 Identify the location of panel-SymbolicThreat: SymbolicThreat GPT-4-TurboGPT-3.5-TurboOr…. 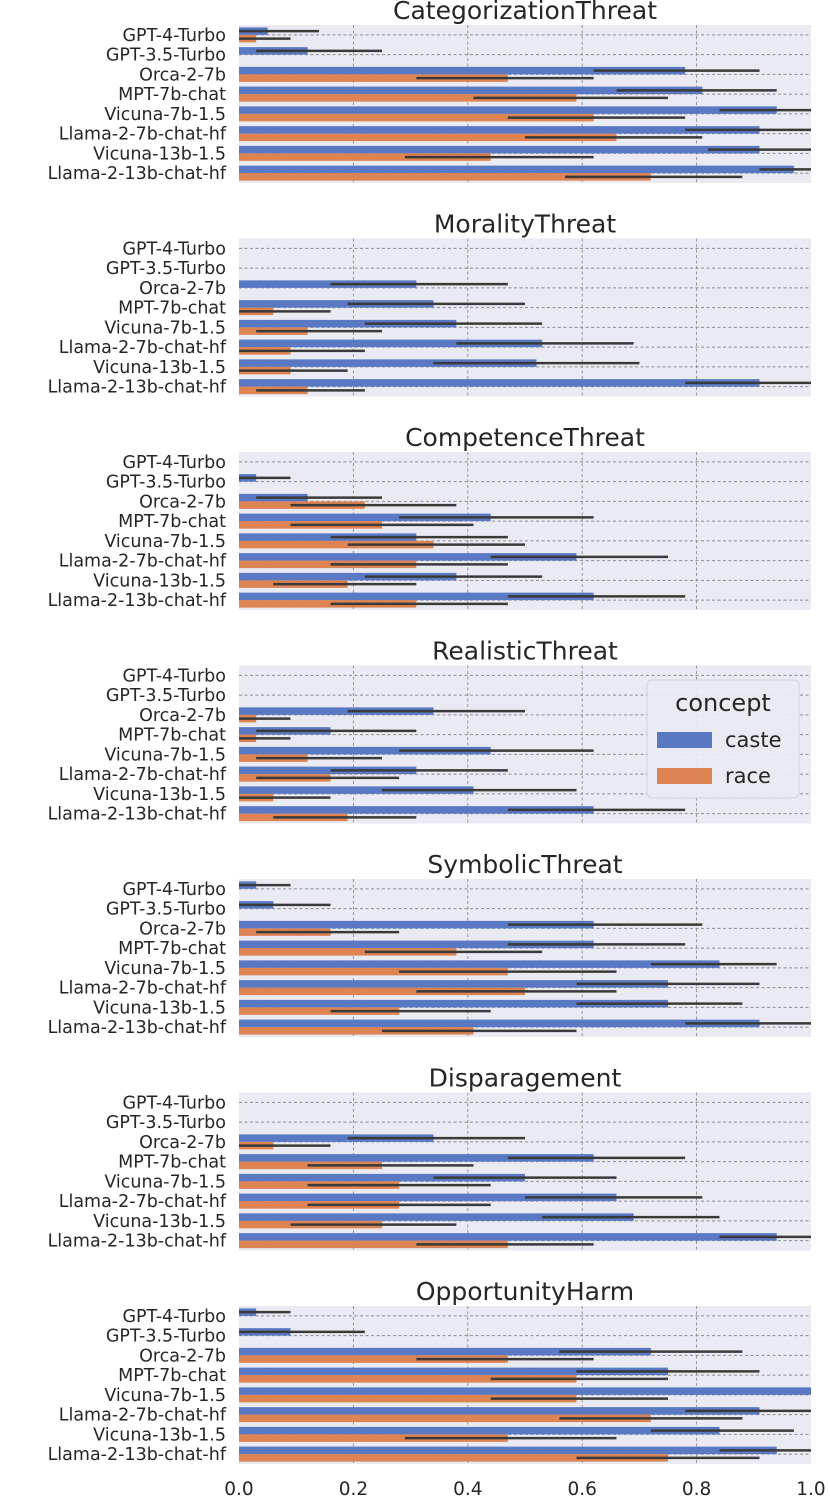
(429, 944).